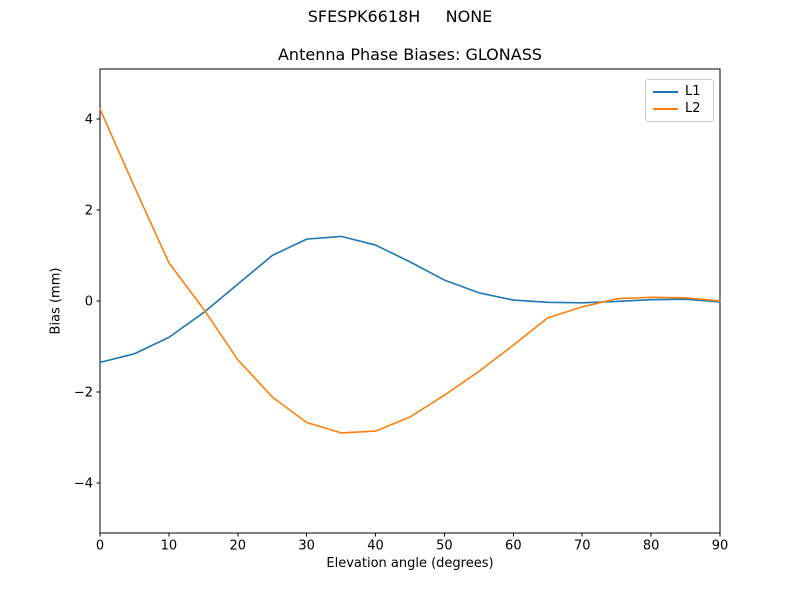 The height and width of the screenshot is (600, 800). I want to click on legend-item-l1: L1, so click(679, 92).